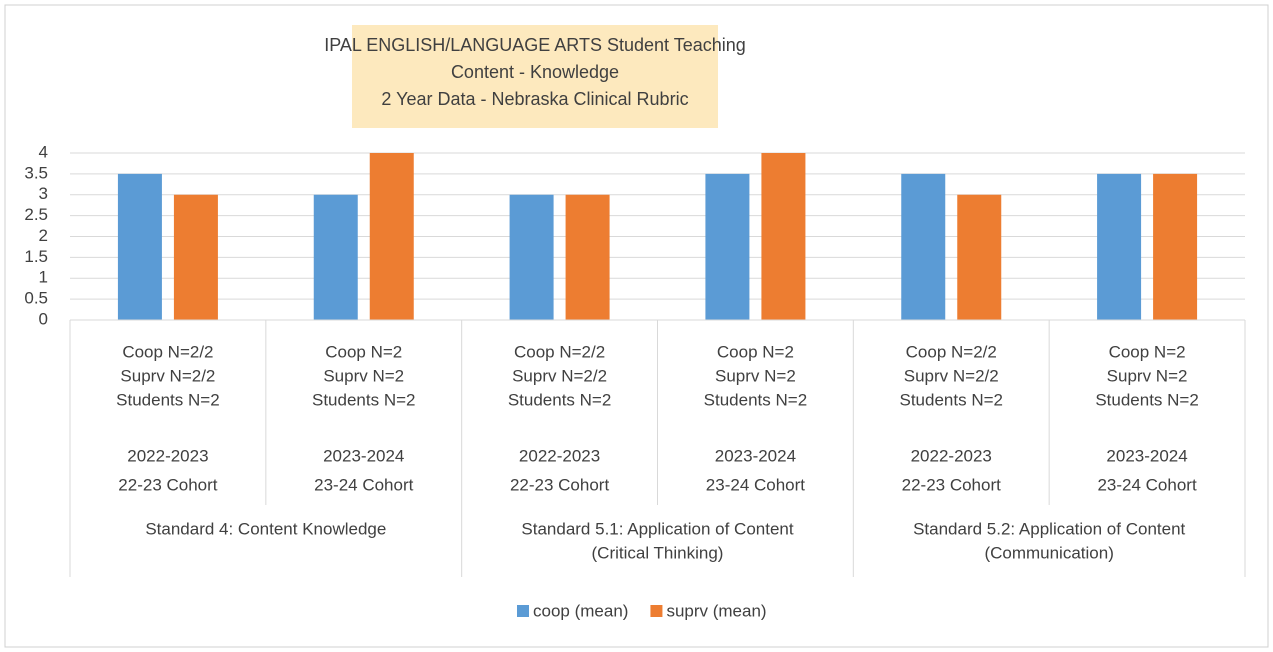 The image size is (1273, 652). Describe the element at coordinates (265, 528) in the screenshot. I see `group-label: Standard 4: Content Knowledge` at that location.